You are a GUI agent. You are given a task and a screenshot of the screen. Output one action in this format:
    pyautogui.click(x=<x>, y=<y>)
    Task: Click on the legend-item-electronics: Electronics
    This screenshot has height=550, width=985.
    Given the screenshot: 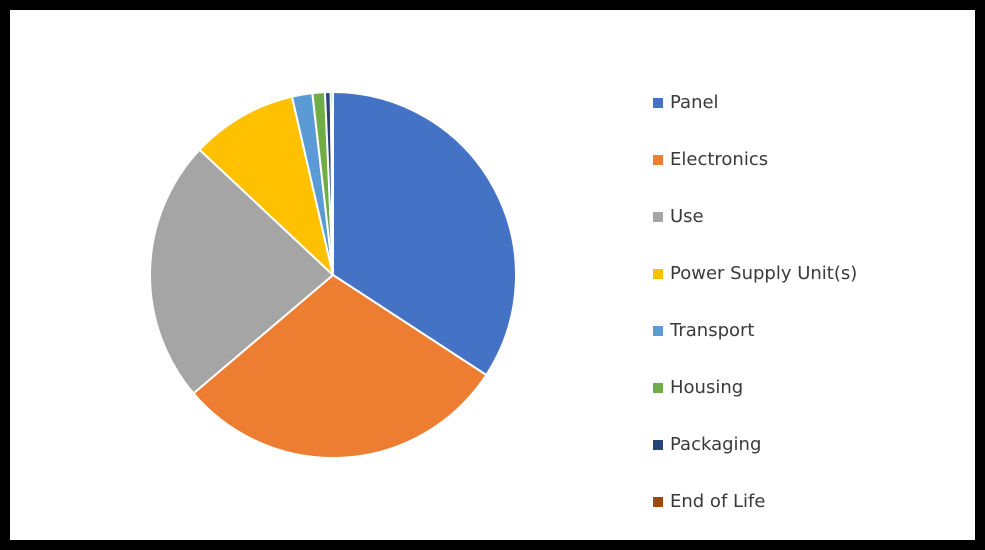 What is the action you would take?
    pyautogui.click(x=755, y=159)
    